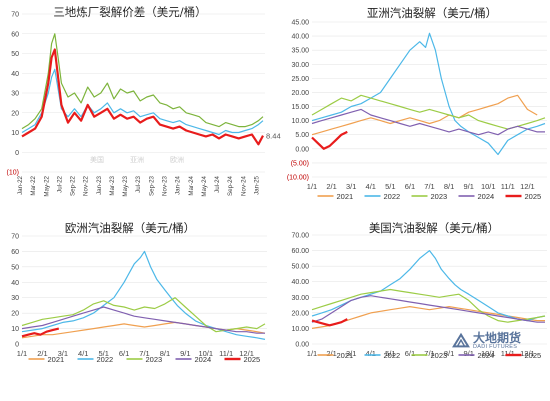 The width and height of the screenshot is (550, 401). What do you see at coordinates (129, 12) in the screenshot?
I see `chart-title: 三地炼厂裂解价差（美元/桶）` at bounding box center [129, 12].